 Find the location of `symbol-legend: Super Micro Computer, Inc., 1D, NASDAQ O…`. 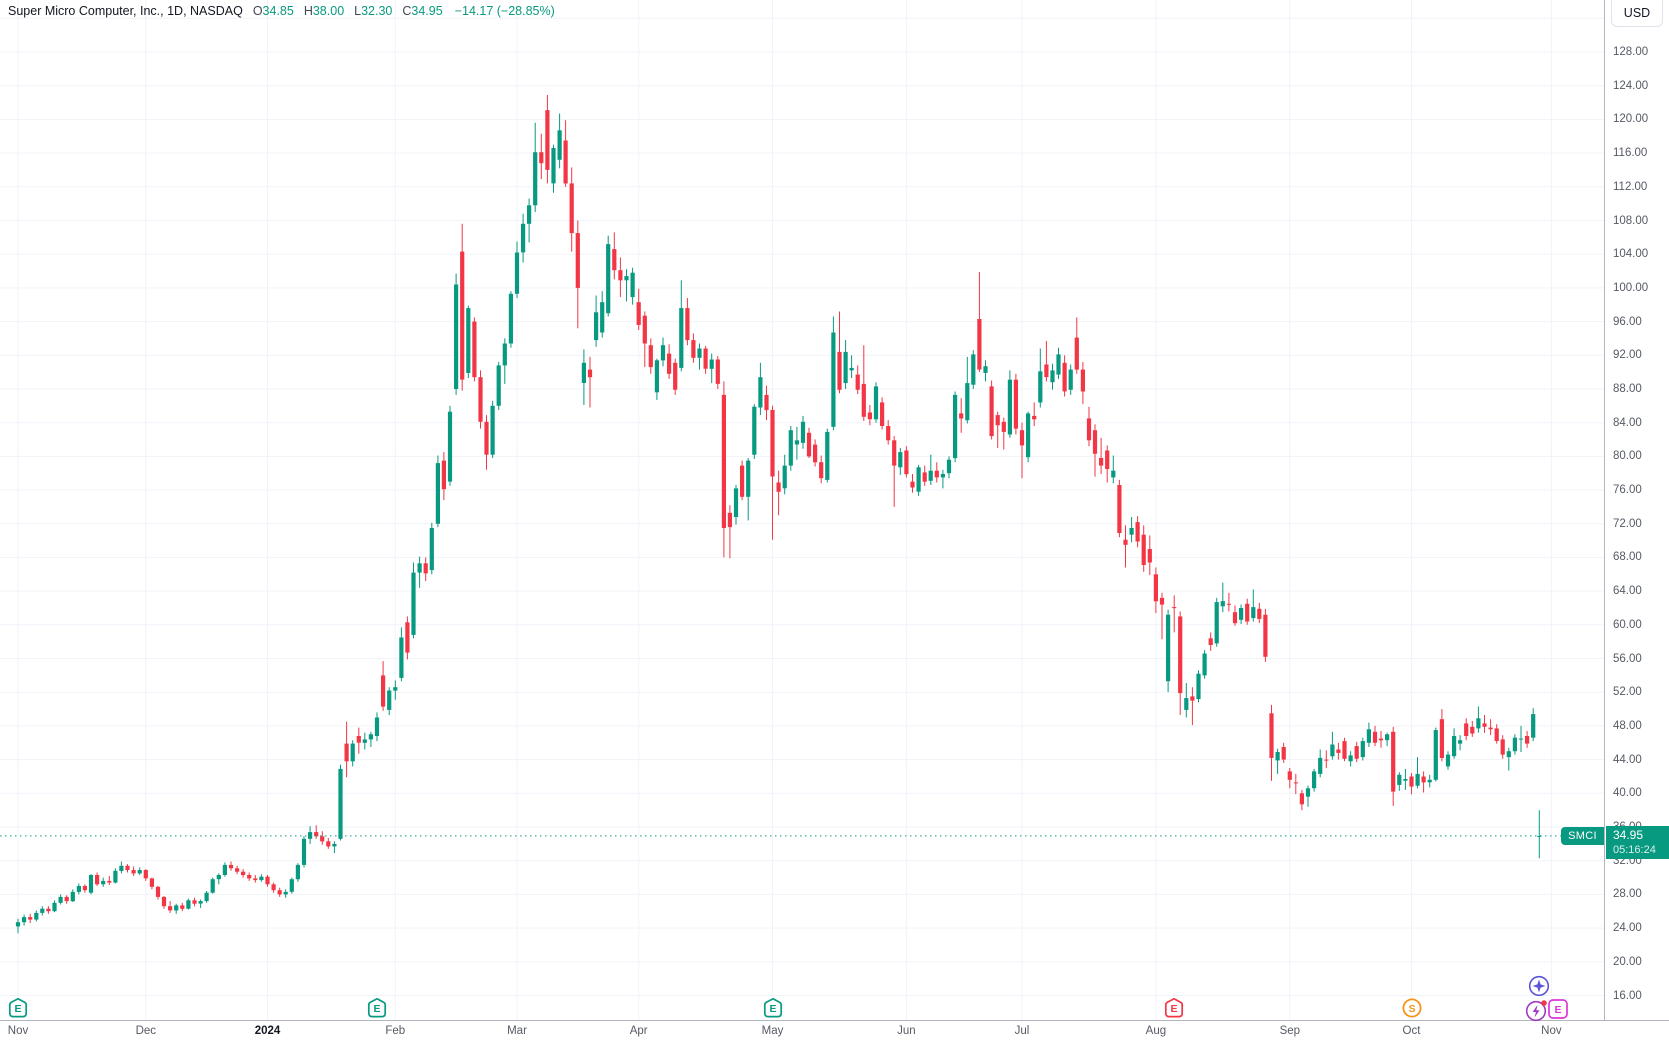

symbol-legend: Super Micro Computer, Inc., 1D, NASDAQ O… is located at coordinates (281, 11).